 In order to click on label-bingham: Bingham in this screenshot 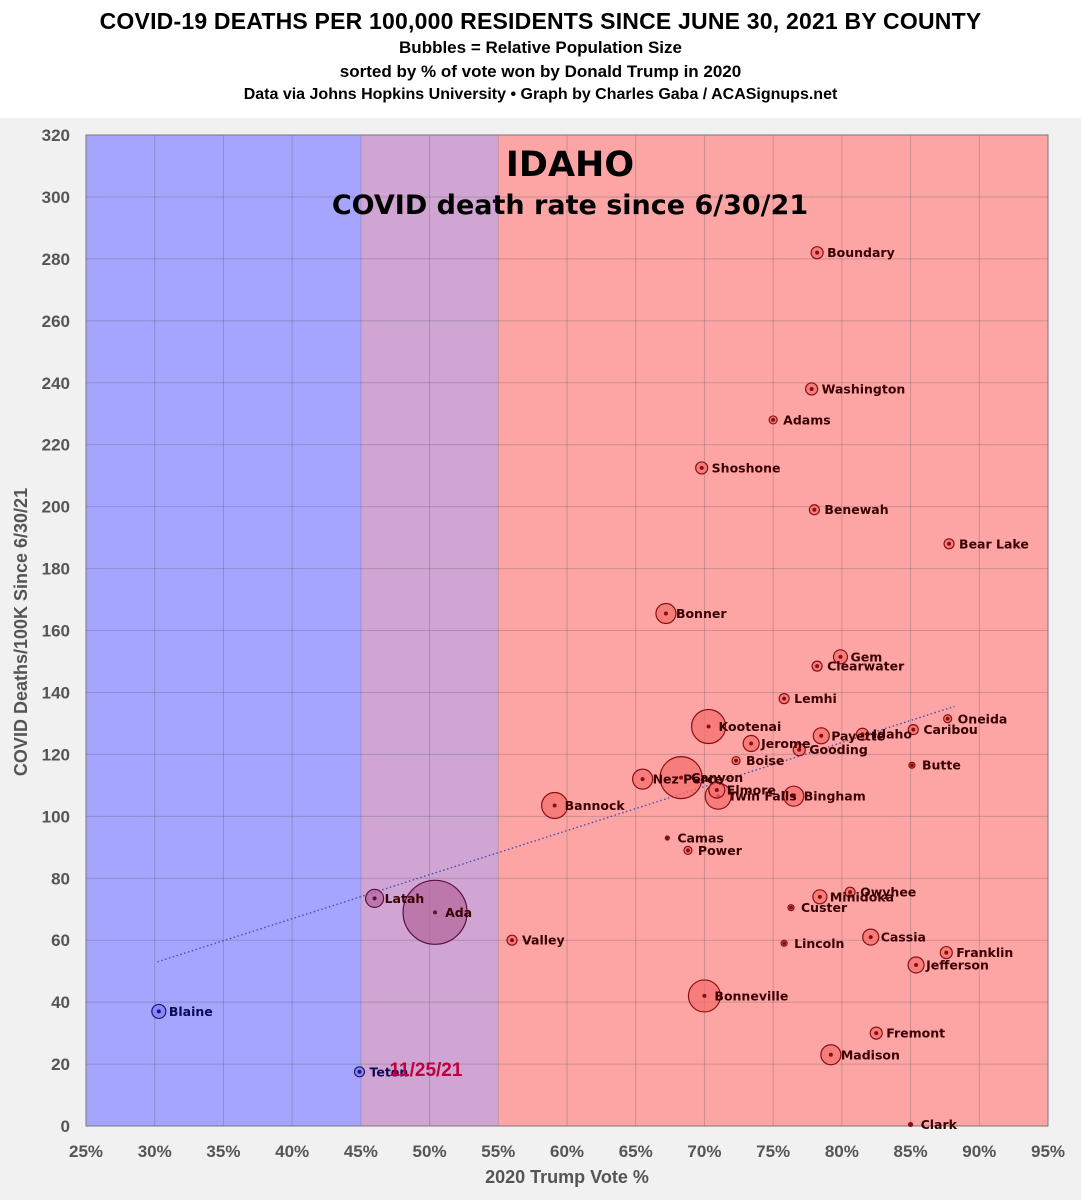, I will do `click(835, 796)`.